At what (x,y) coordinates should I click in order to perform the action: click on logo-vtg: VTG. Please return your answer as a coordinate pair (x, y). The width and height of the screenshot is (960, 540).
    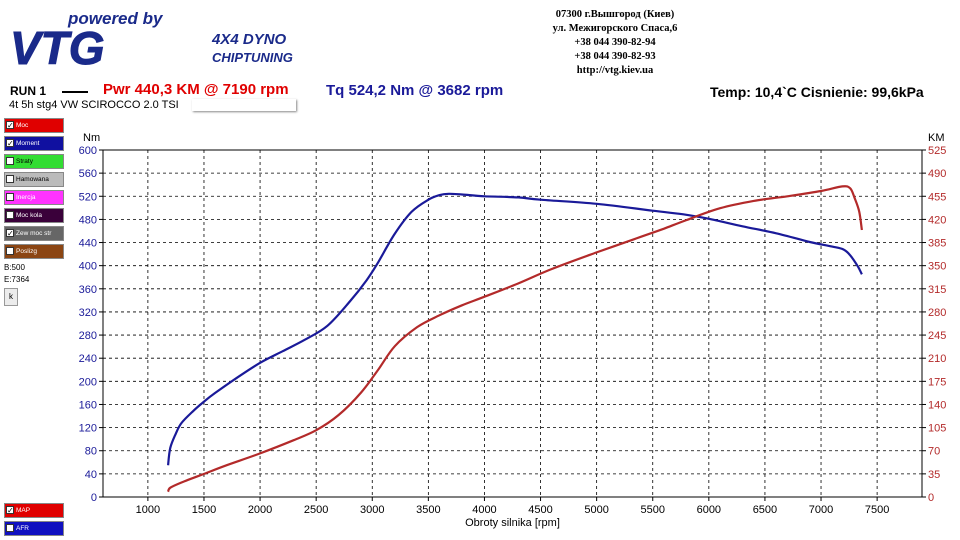
    Looking at the image, I should click on (57, 46).